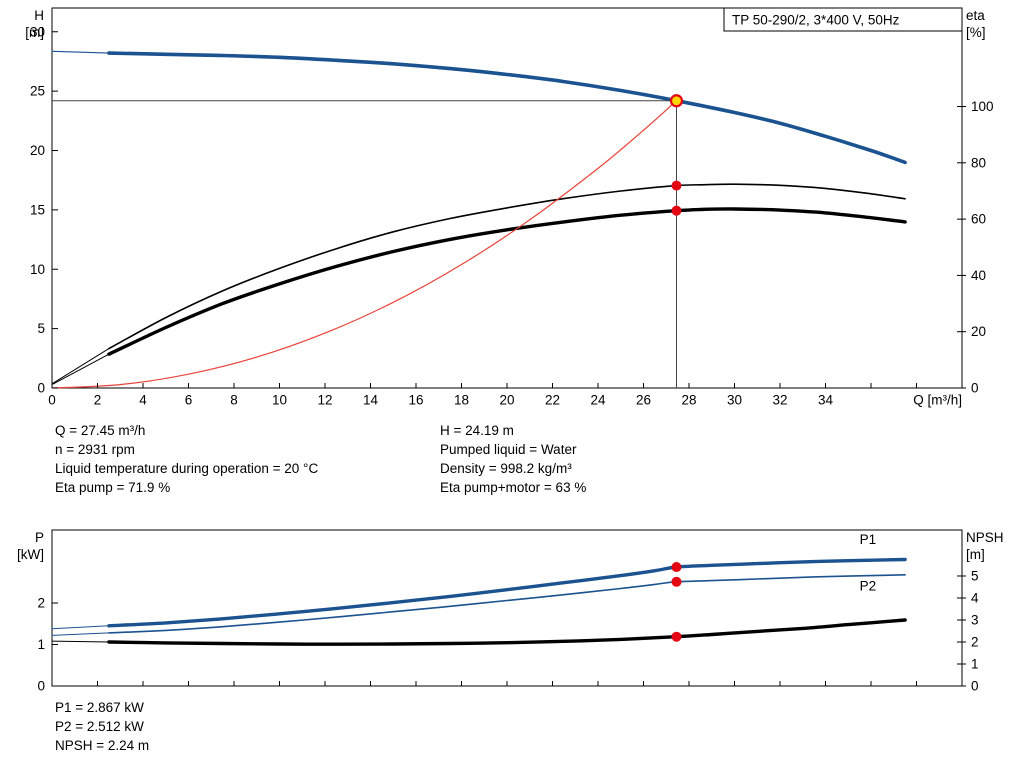 The width and height of the screenshot is (1024, 781). Describe the element at coordinates (279, 400) in the screenshot. I see `x-tick-label: 10` at that location.